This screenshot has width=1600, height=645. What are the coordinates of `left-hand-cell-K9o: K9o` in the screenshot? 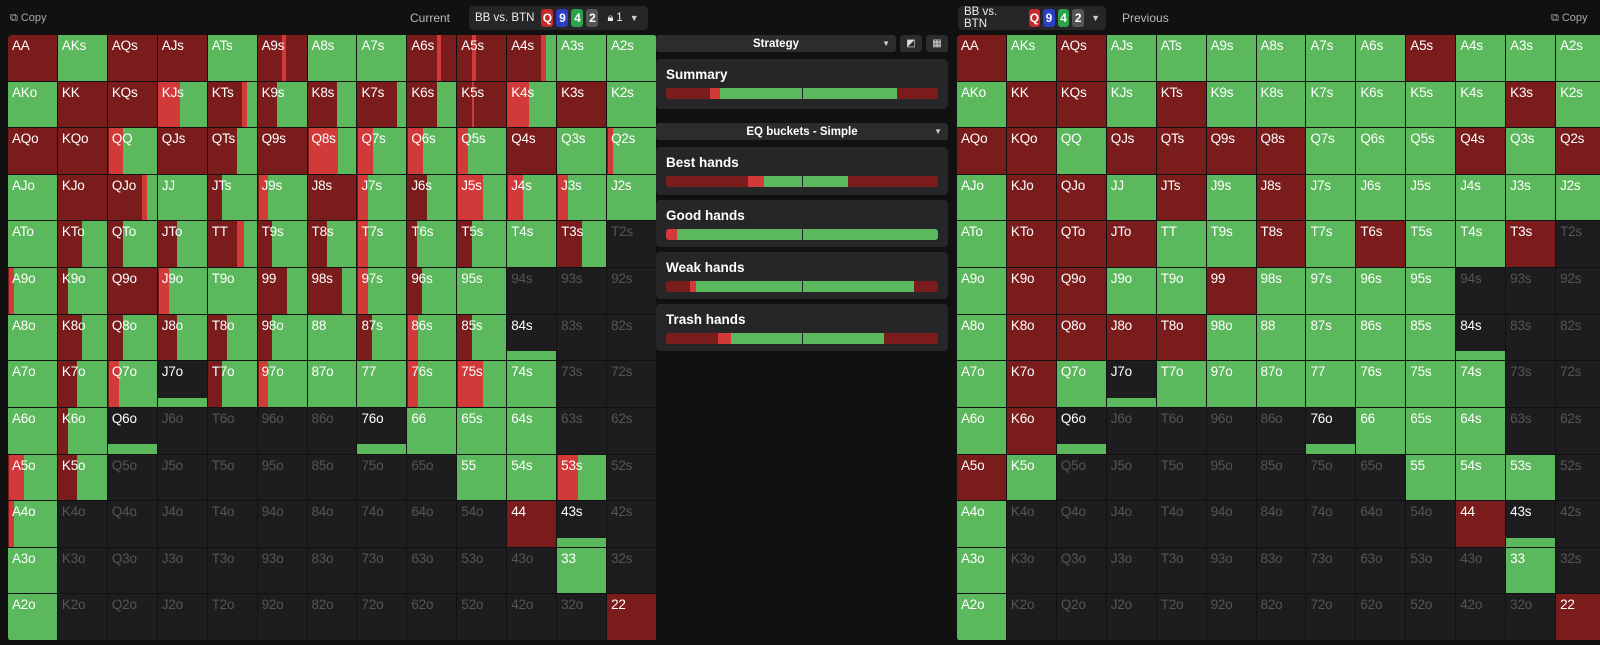 It's located at (82, 291).